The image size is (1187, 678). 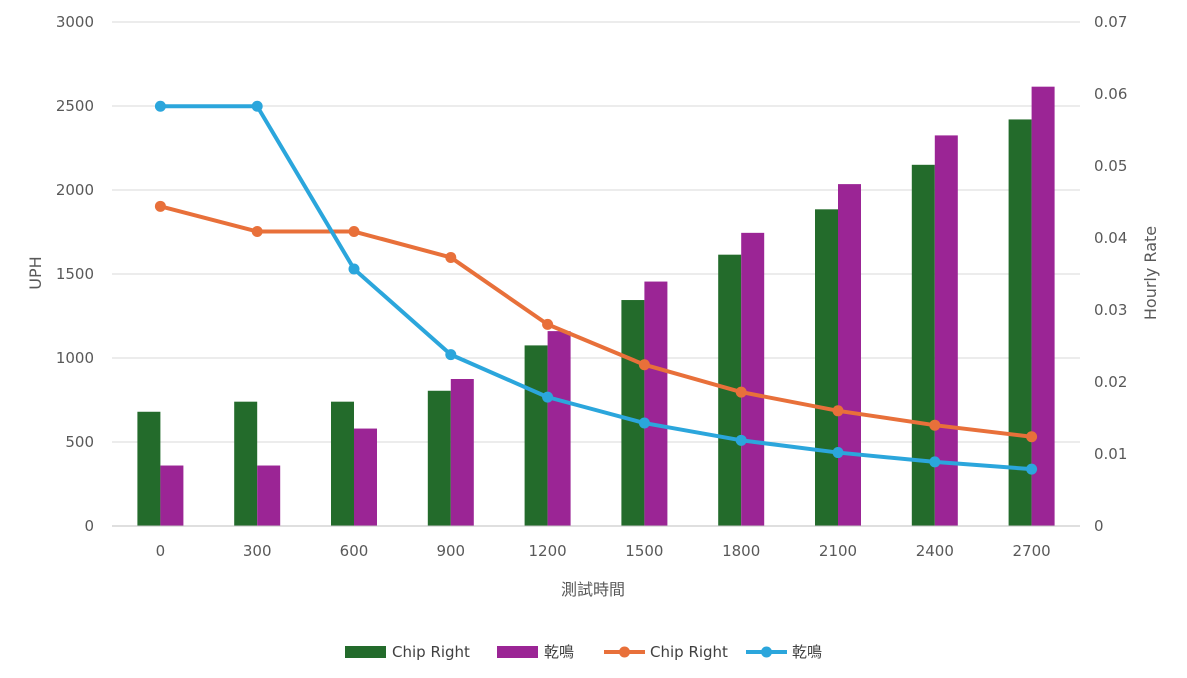 I want to click on x-tick-label: 300, so click(x=257, y=551).